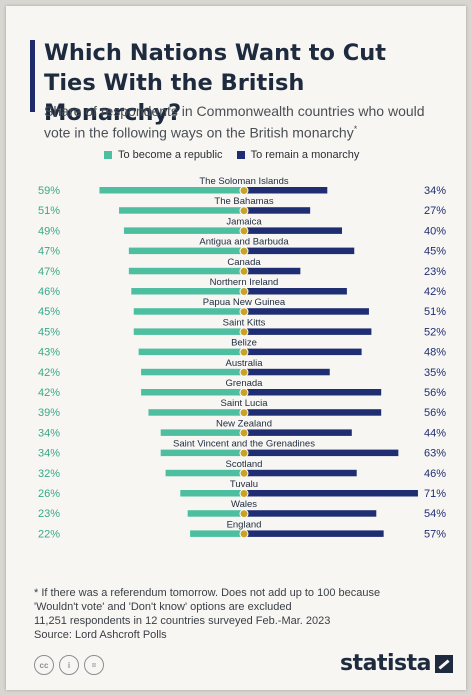 This screenshot has width=472, height=696. Describe the element at coordinates (435, 433) in the screenshot. I see `value-label-monarchy-new-zealand: 44%` at that location.